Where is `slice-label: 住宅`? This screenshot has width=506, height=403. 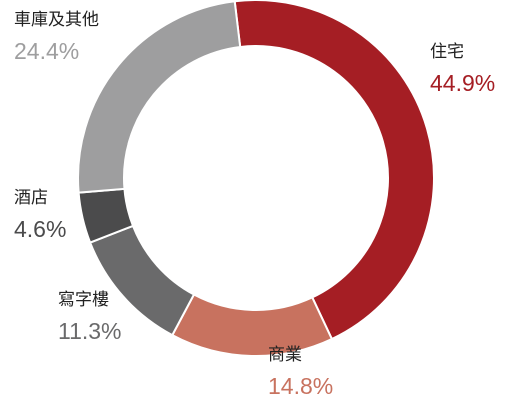
slice-label: 住宅 is located at coordinates (447, 52).